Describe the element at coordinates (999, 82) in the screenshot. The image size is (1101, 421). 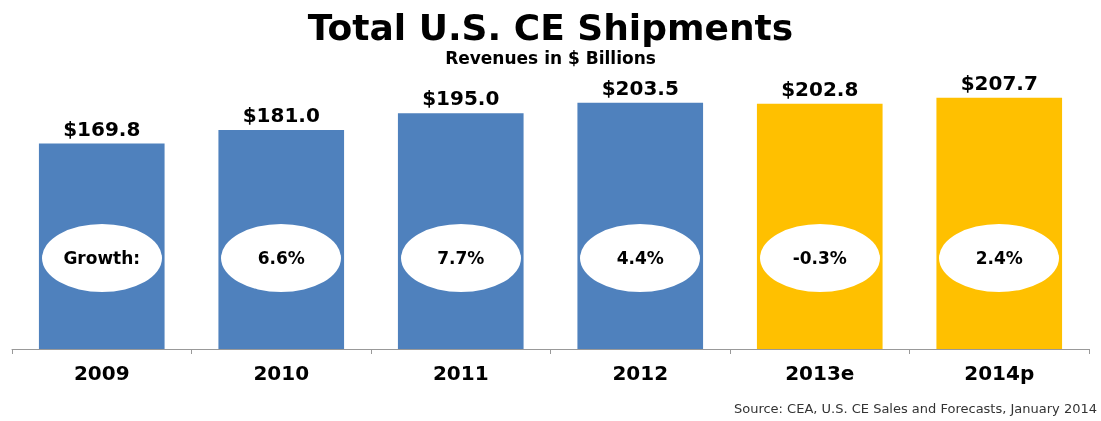
I see `data-label: $207.7` at that location.